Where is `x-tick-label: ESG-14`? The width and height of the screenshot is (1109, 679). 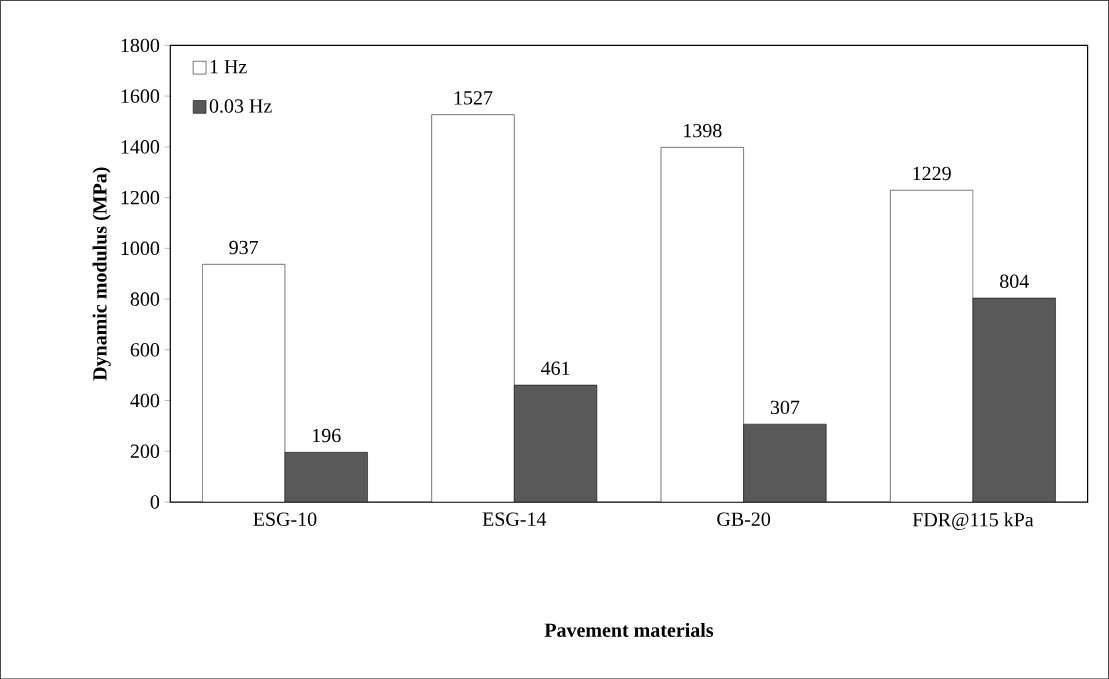 x-tick-label: ESG-14 is located at coordinates (514, 519).